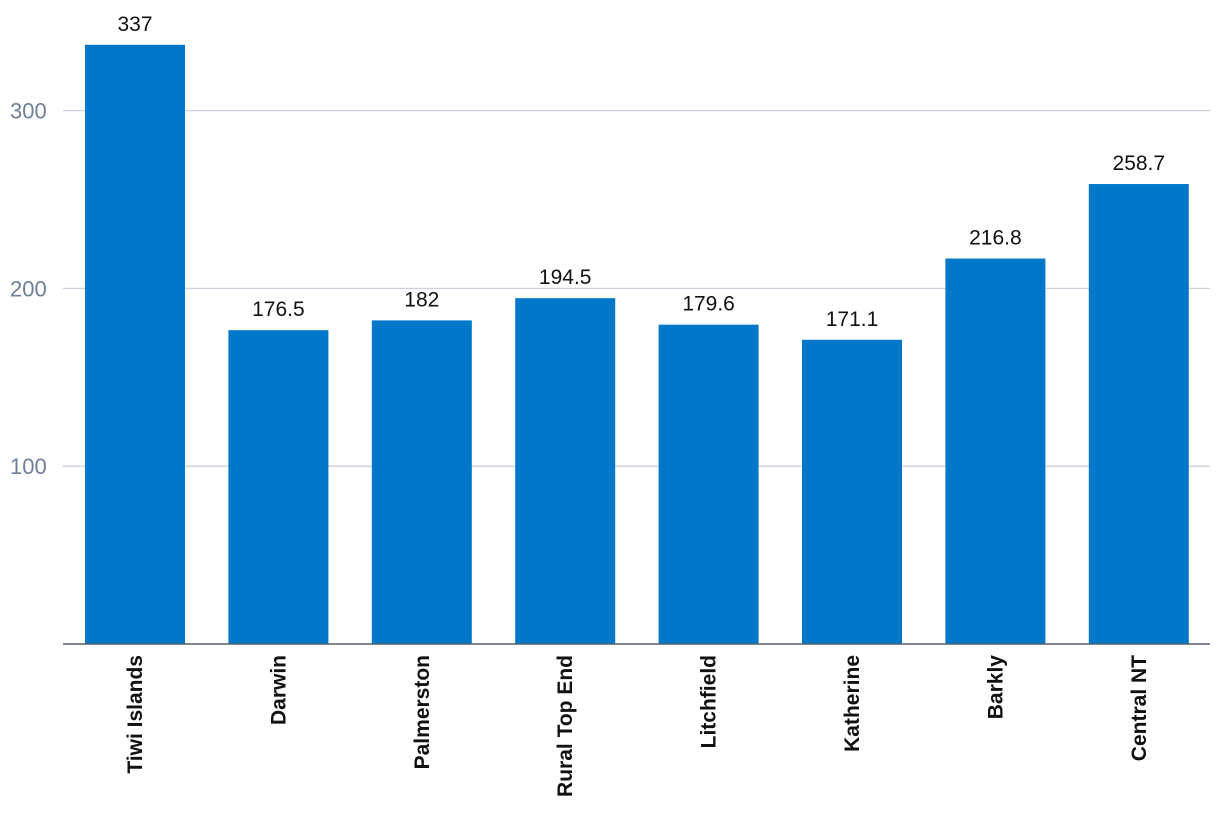 Image resolution: width=1220 pixels, height=824 pixels. What do you see at coordinates (565, 726) in the screenshot?
I see `category-label: Rural Top End` at bounding box center [565, 726].